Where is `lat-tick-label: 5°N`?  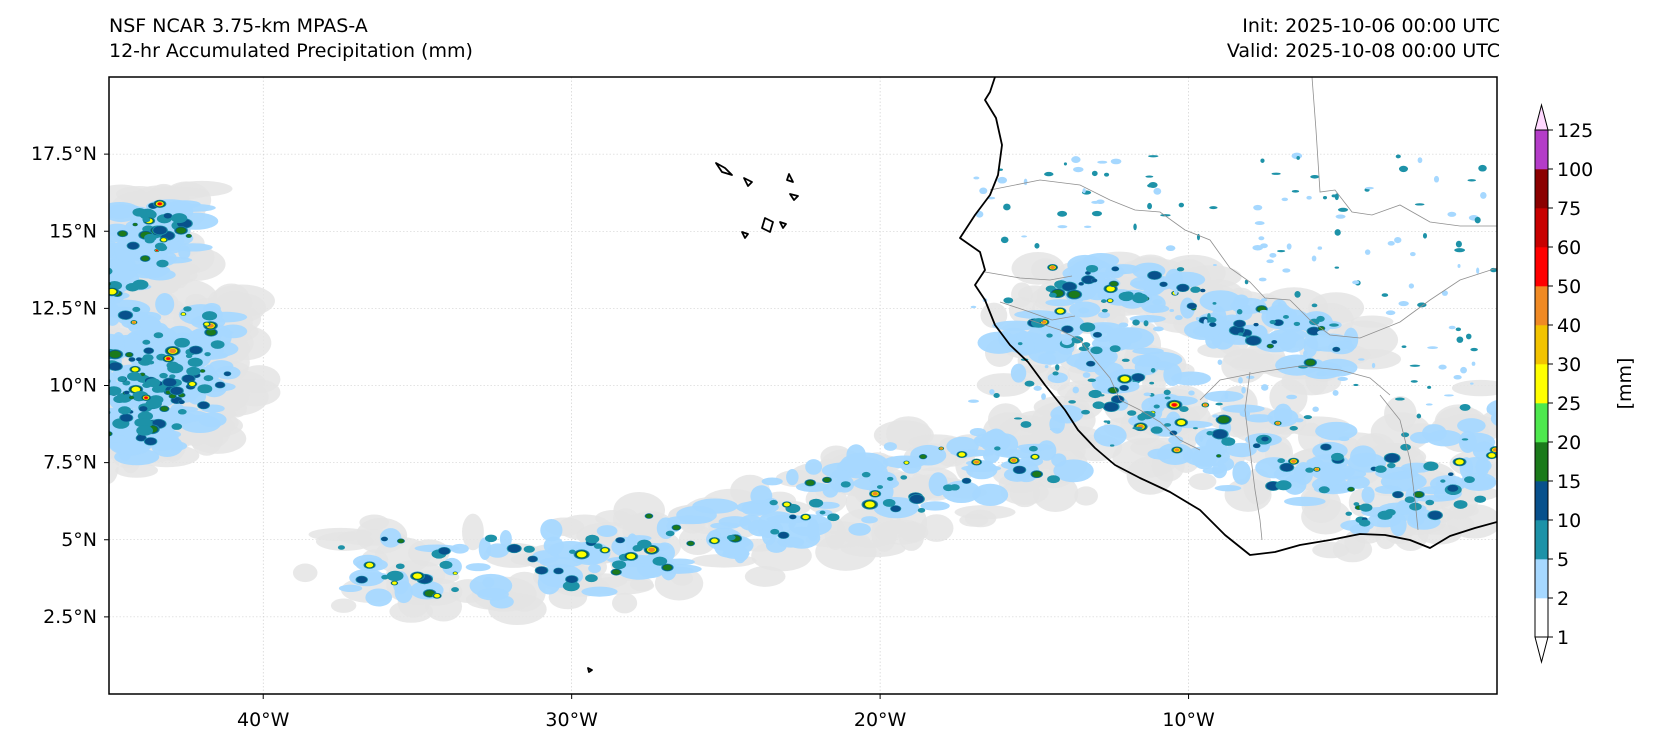 lat-tick-label: 5°N is located at coordinates (79, 540).